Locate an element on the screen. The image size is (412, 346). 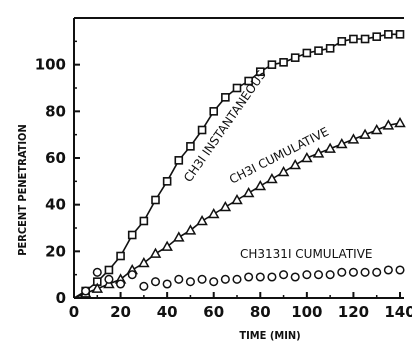
y-tick-label: 60 is located at coordinates (55, 158).